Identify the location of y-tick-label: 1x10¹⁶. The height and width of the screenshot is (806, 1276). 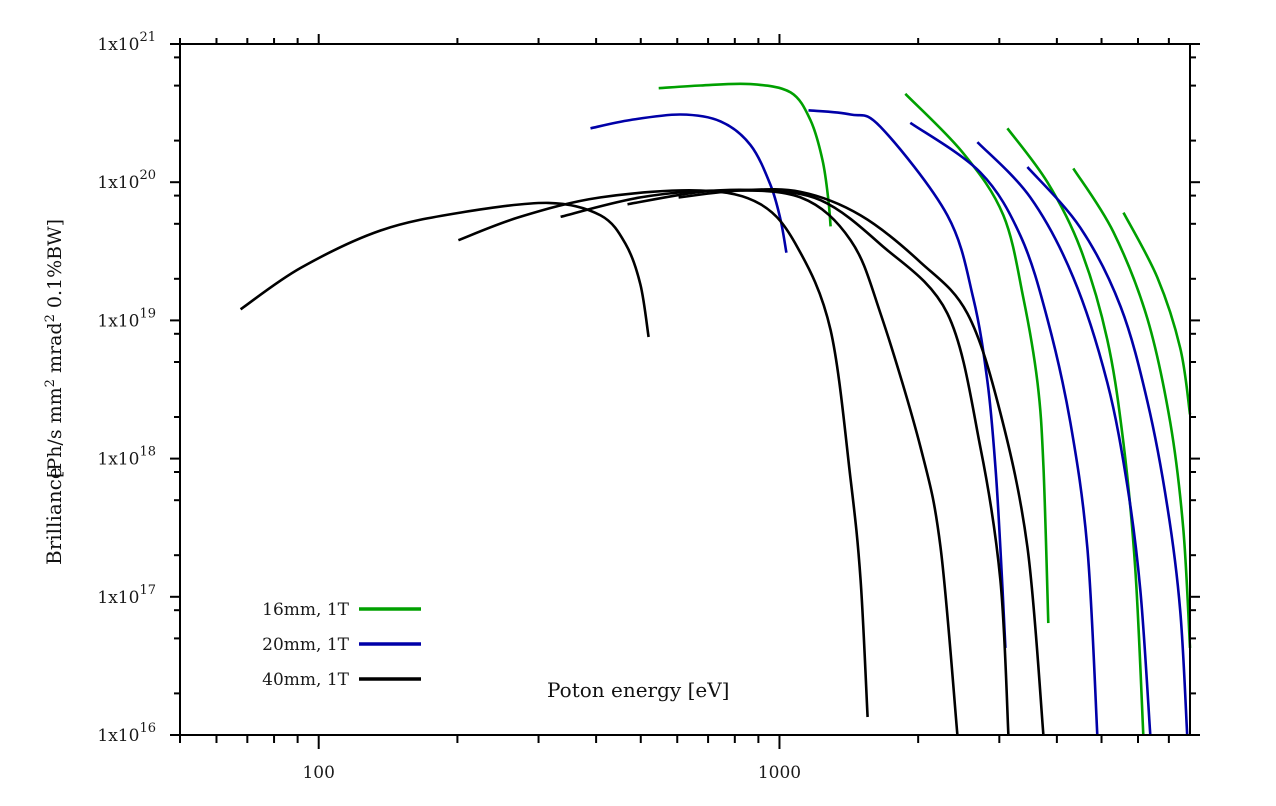
(126, 733).